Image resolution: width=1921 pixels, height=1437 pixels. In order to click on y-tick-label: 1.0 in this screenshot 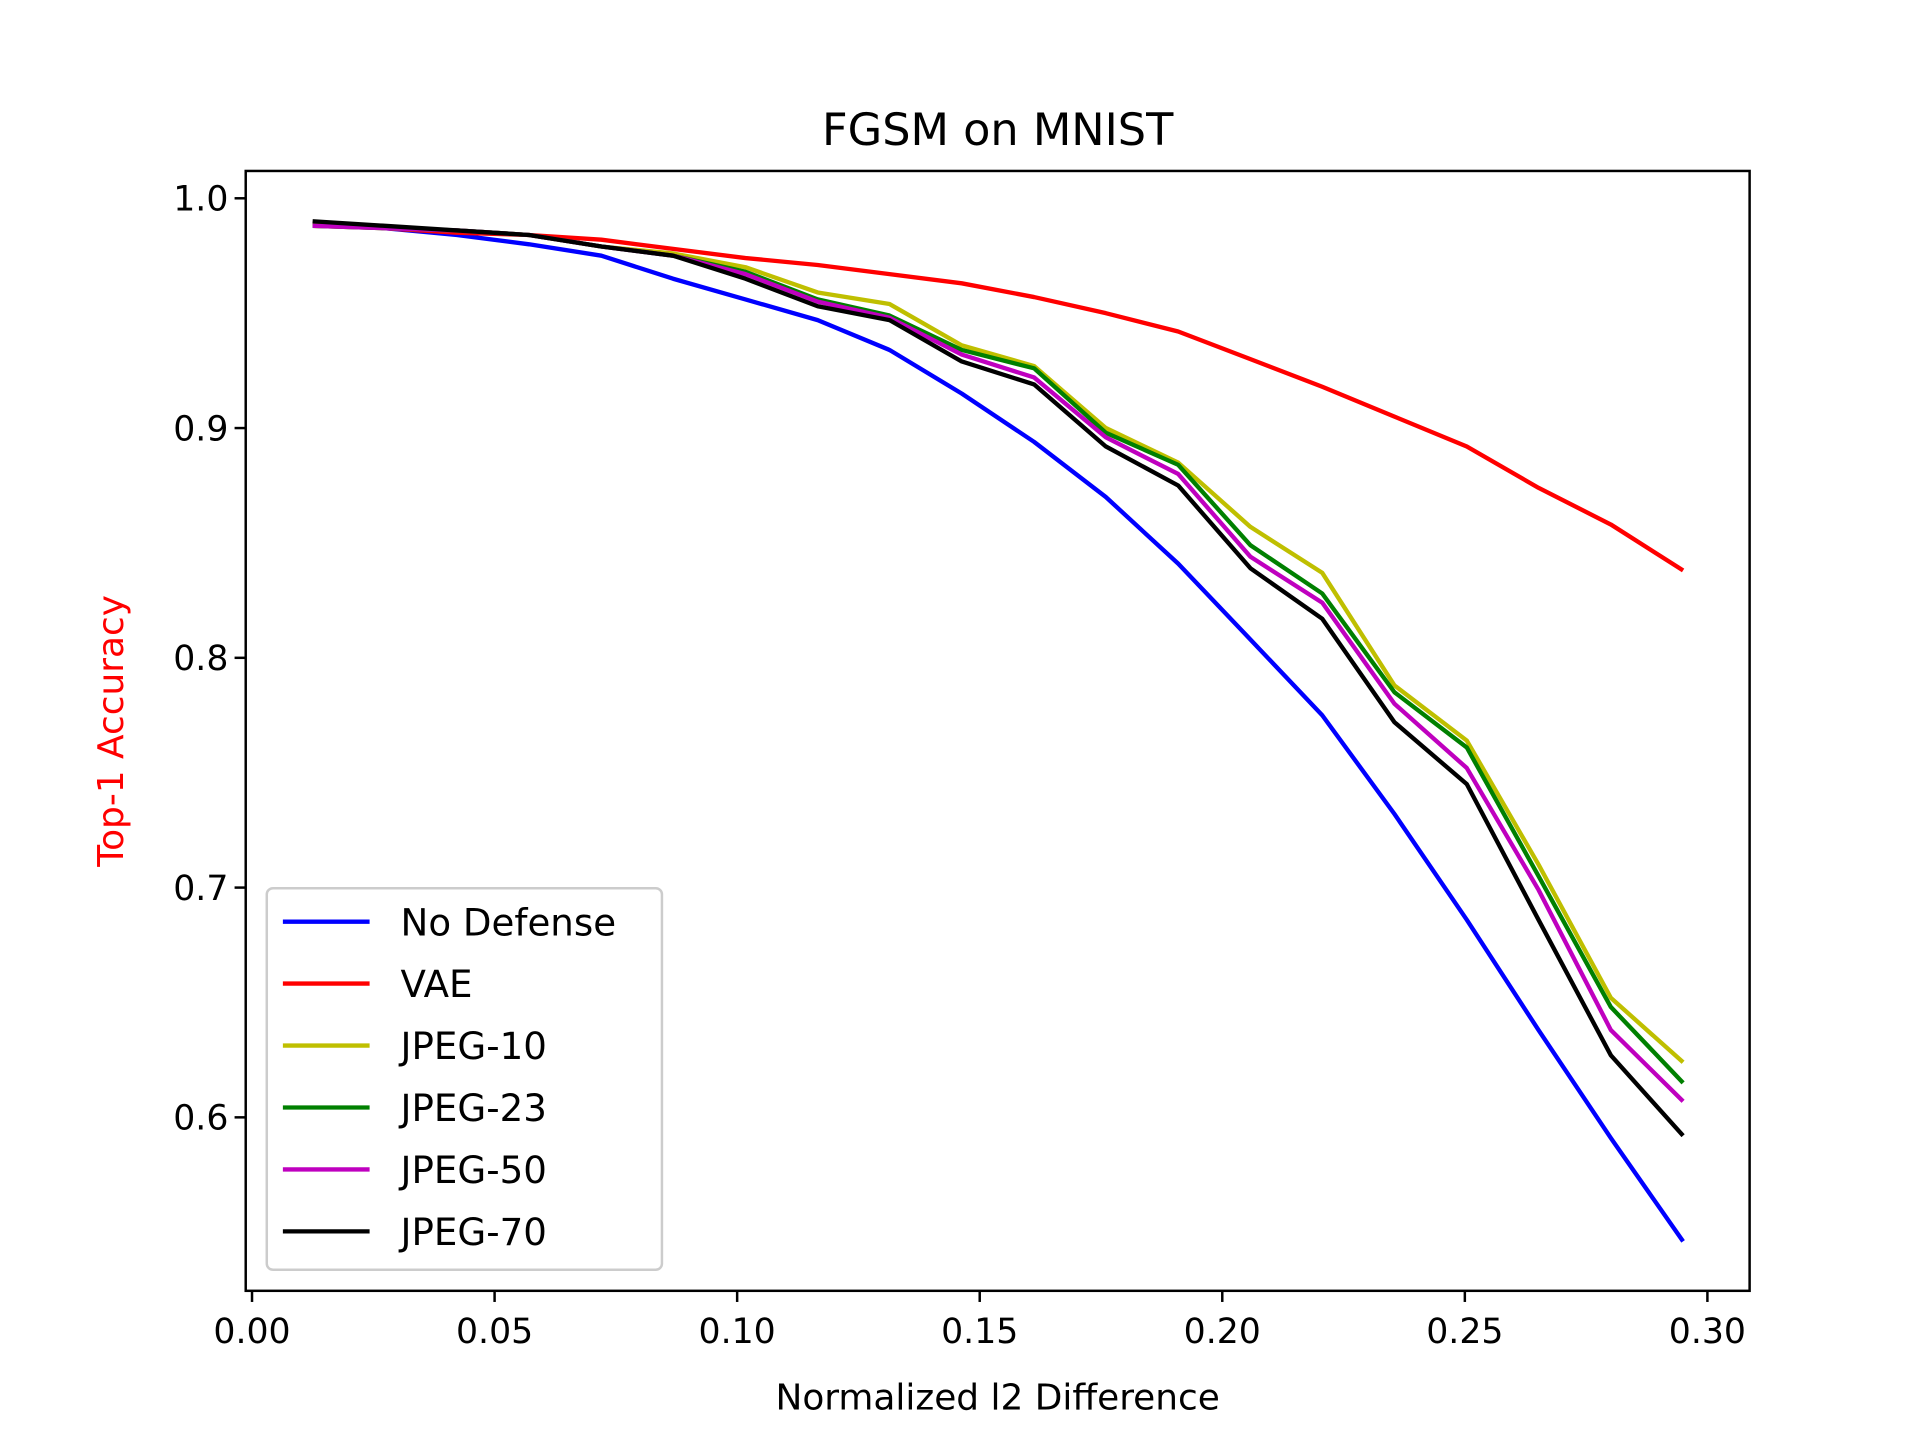, I will do `click(200, 200)`.